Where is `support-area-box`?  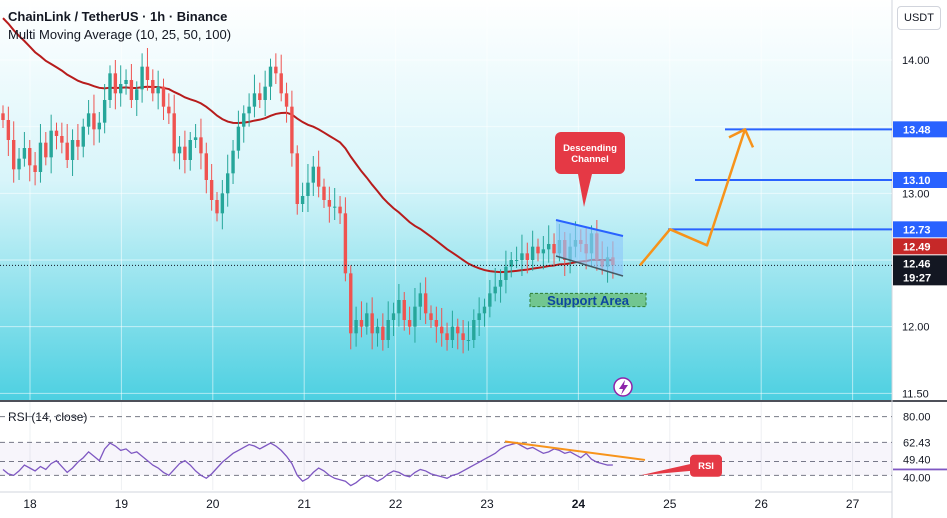 support-area-box is located at coordinates (588, 300).